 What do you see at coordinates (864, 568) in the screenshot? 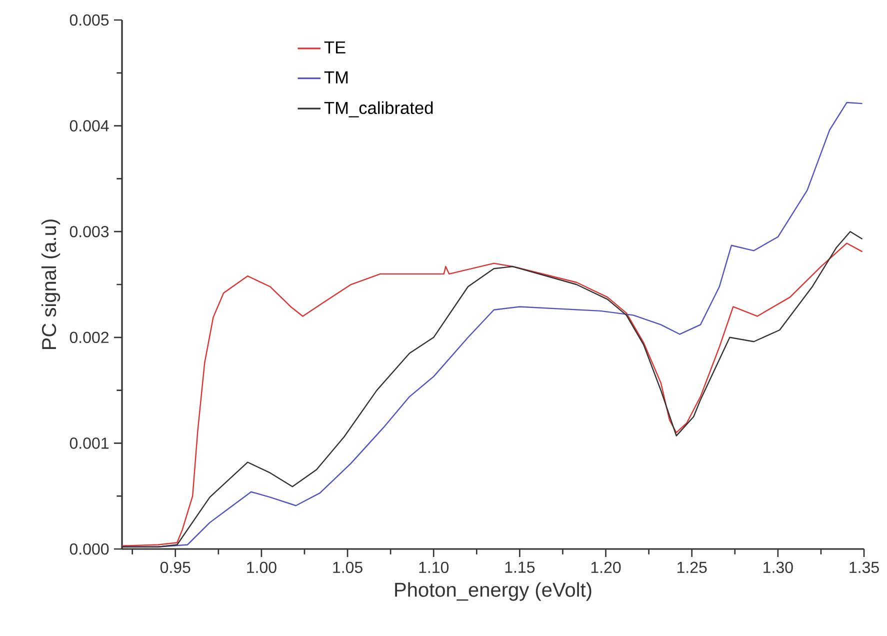
I see `x-tick-label: 1.35` at bounding box center [864, 568].